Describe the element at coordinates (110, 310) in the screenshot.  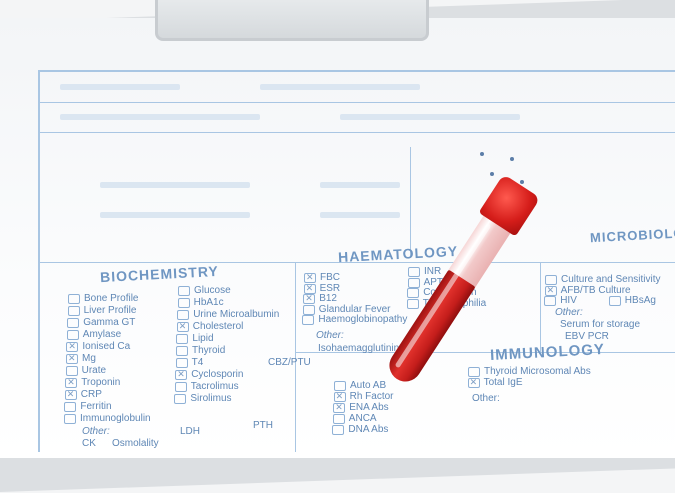
I see `checkbox-label: Liver Profile` at that location.